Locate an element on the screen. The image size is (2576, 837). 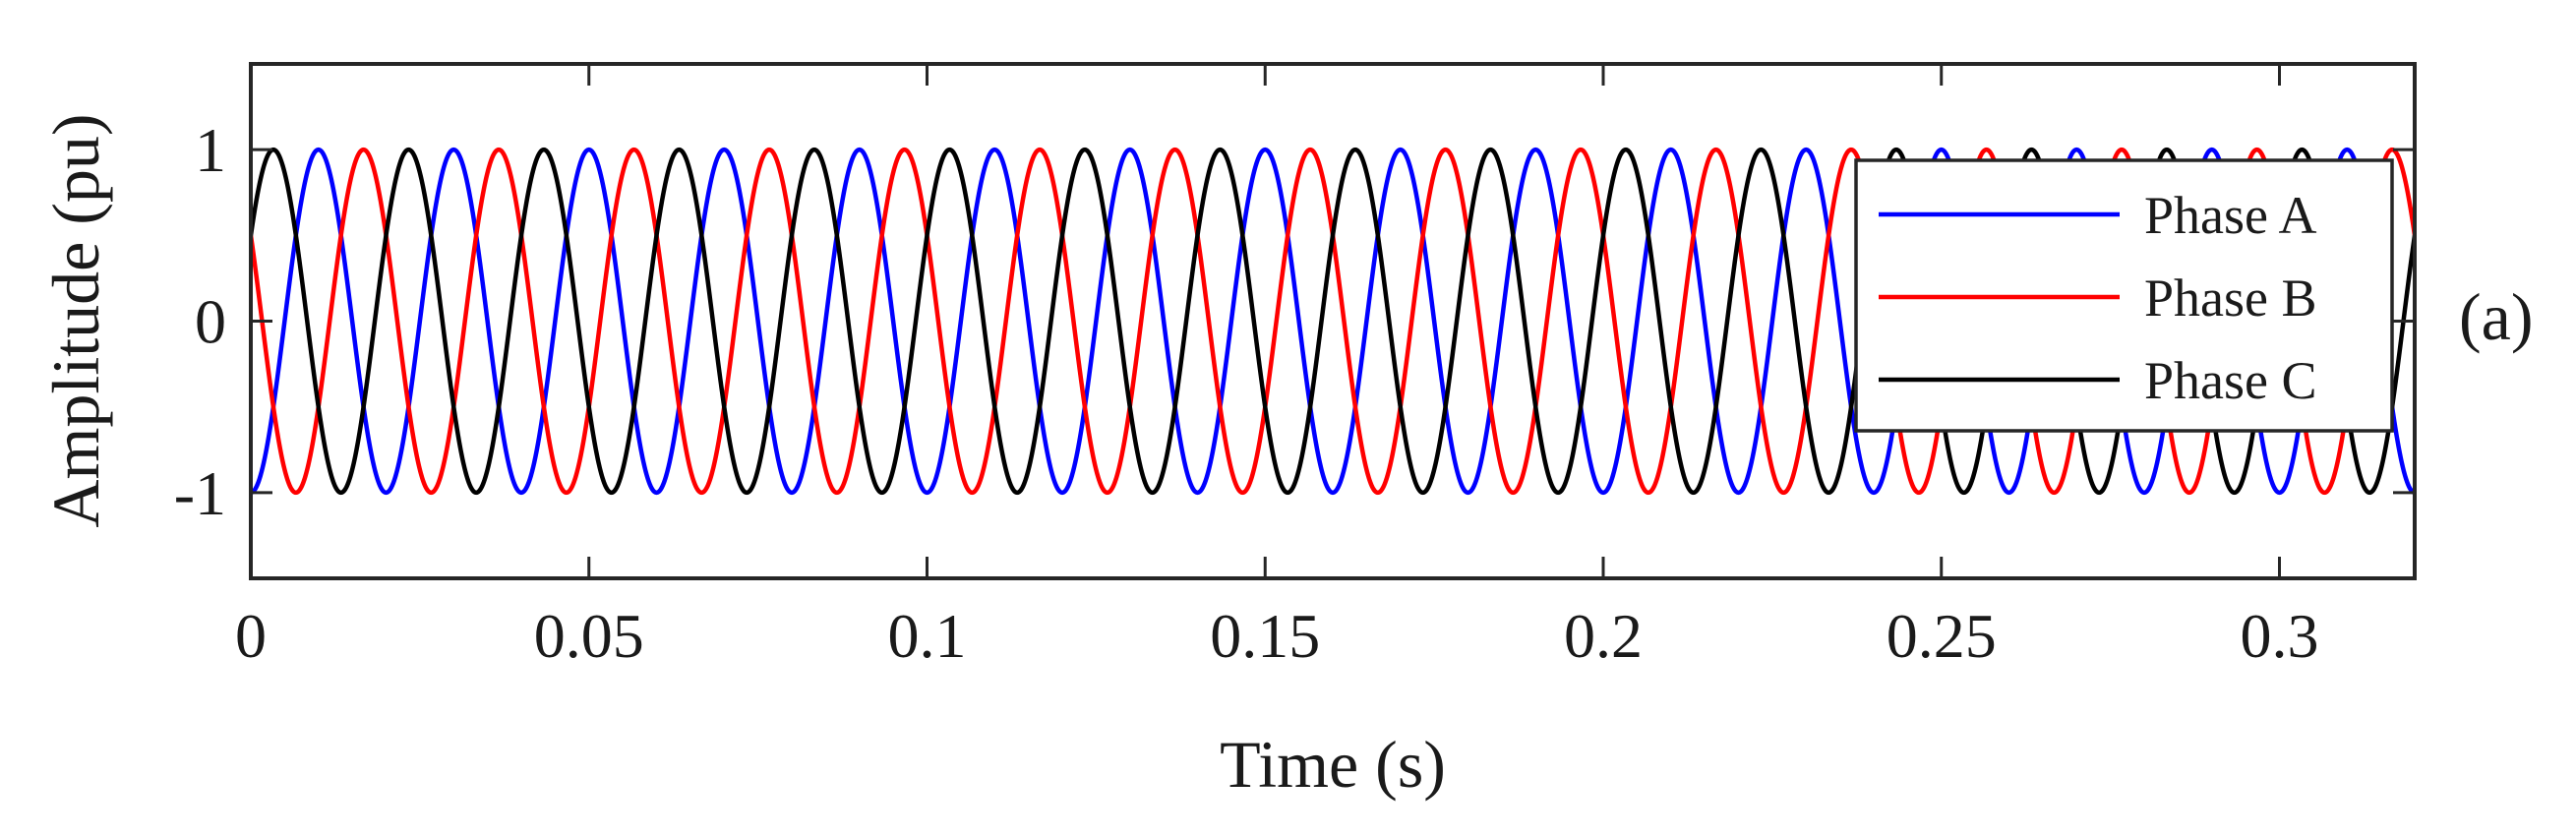
y-tick-label-2: 1 is located at coordinates (210, 150).